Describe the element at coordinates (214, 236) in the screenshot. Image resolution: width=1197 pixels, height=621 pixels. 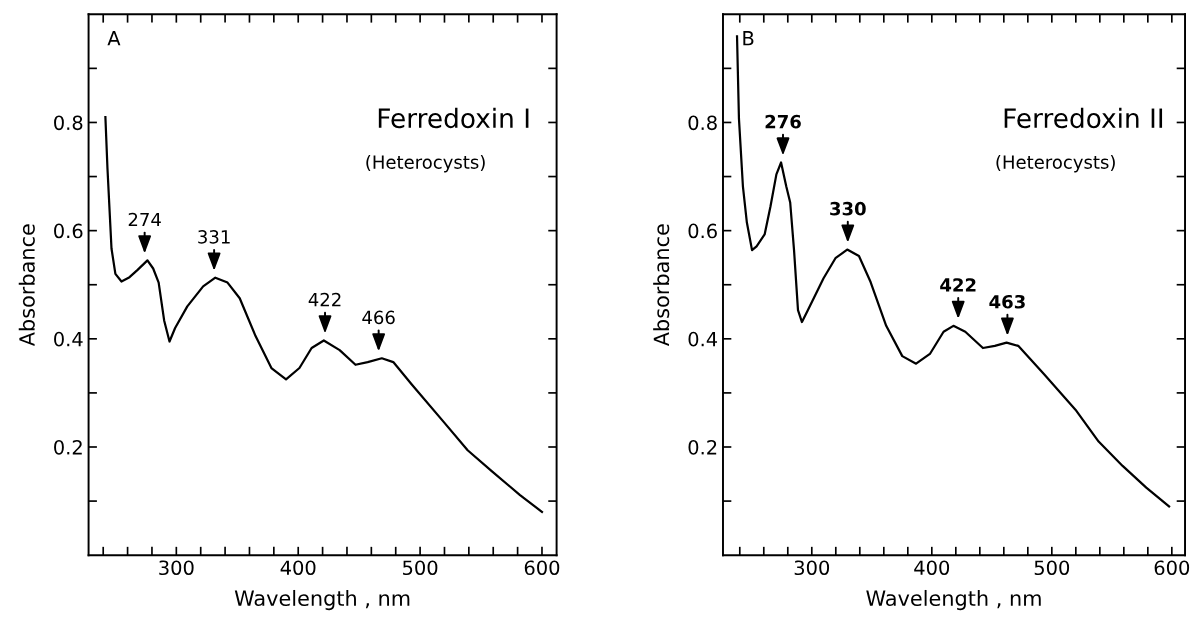
I see `annotation: 331` at that location.